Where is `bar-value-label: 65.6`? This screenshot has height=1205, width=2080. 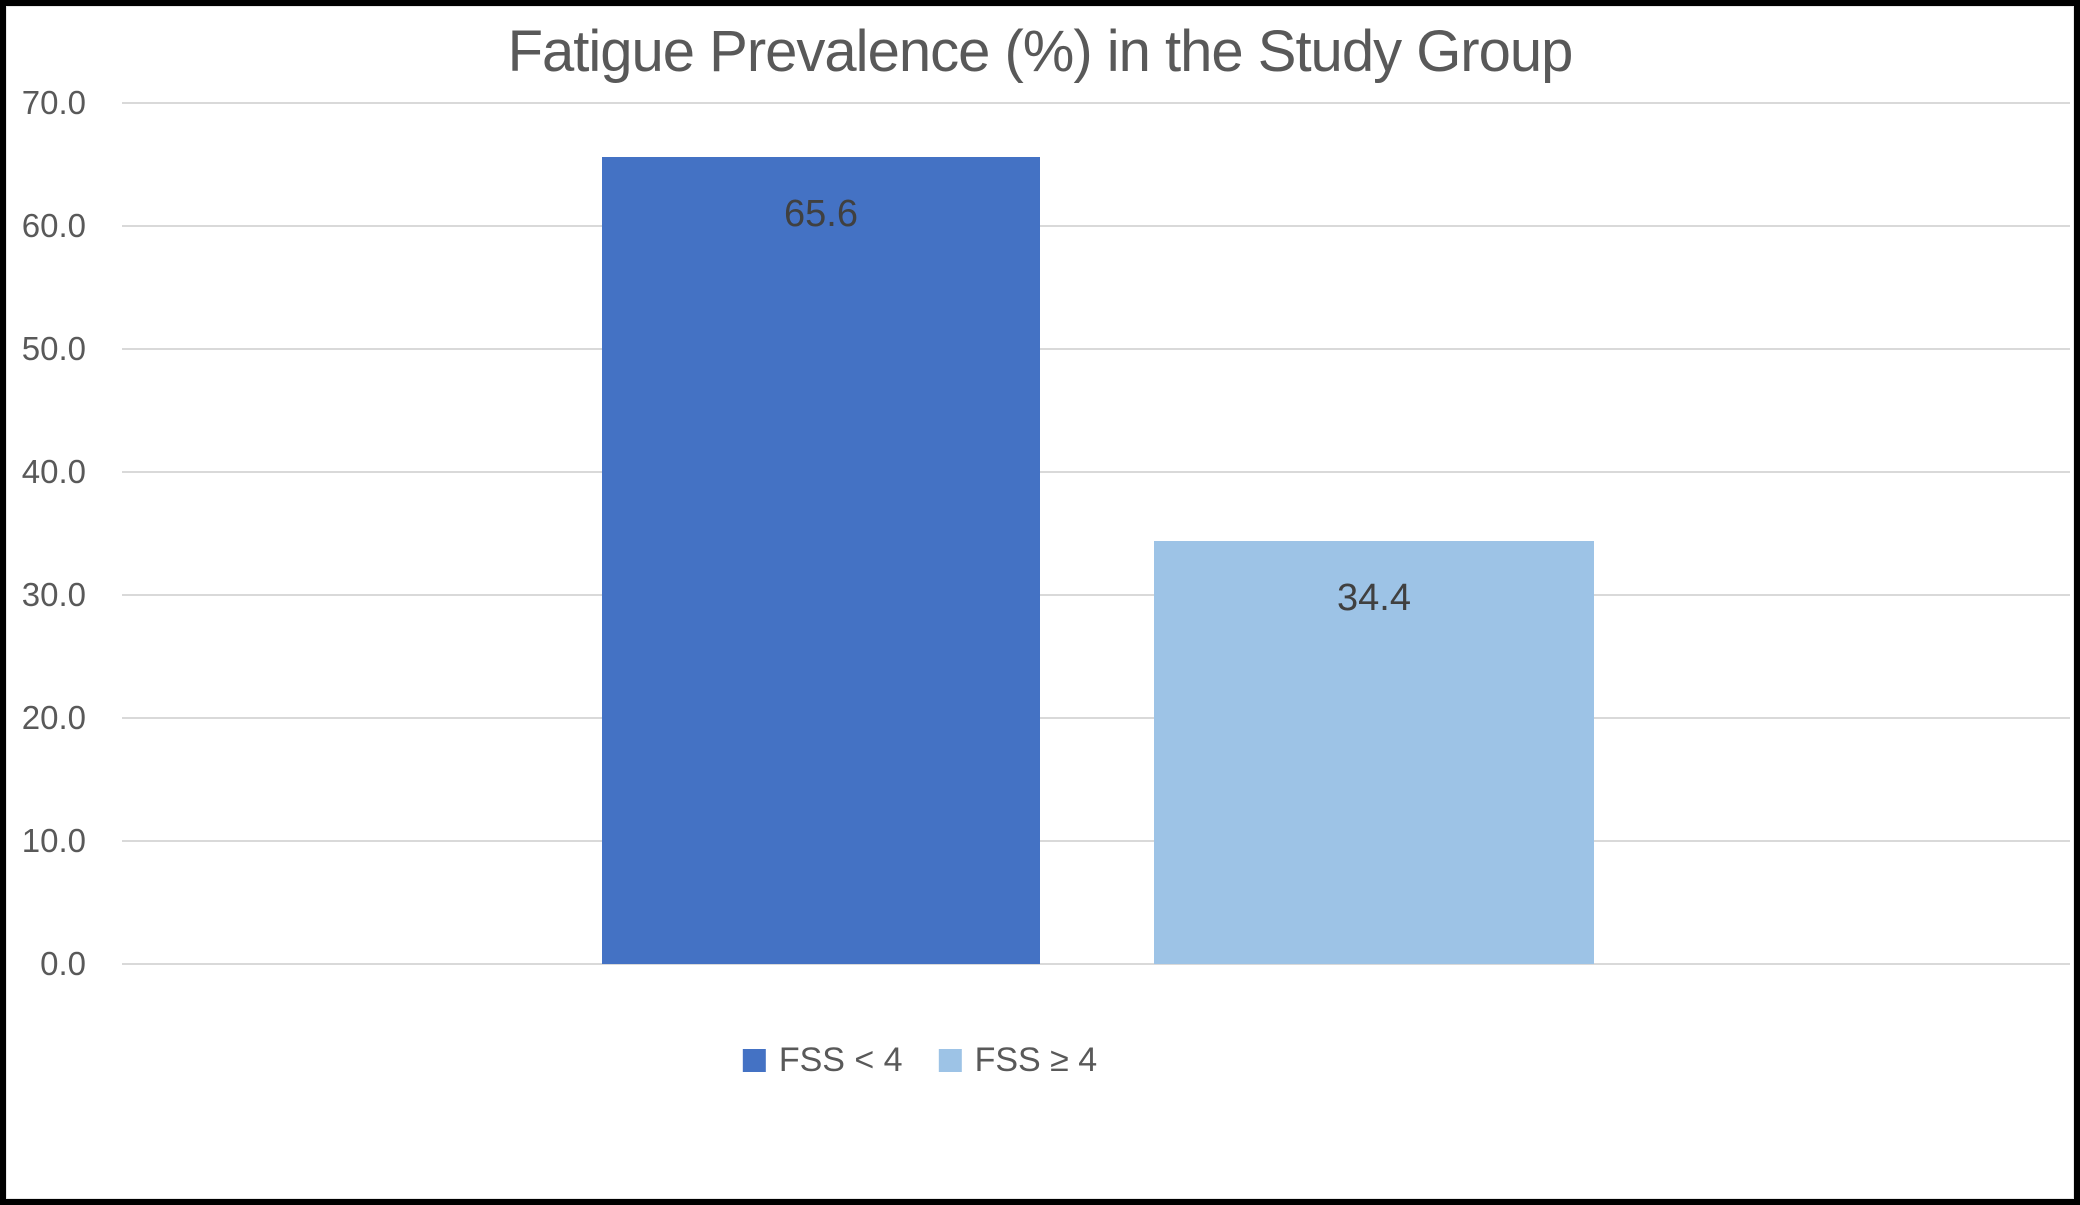
bar-value-label: 65.6 is located at coordinates (821, 214).